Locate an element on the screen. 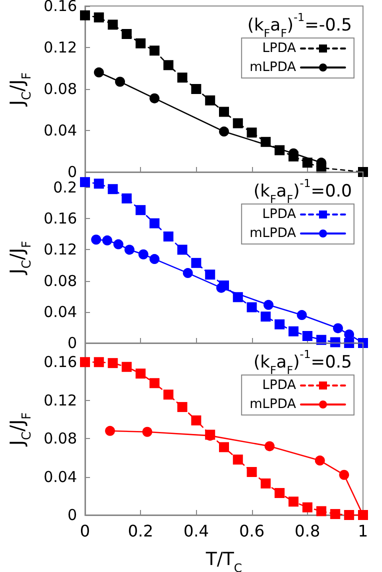 The height and width of the screenshot is (572, 382). x-tick-label: 0.8 is located at coordinates (307, 531).